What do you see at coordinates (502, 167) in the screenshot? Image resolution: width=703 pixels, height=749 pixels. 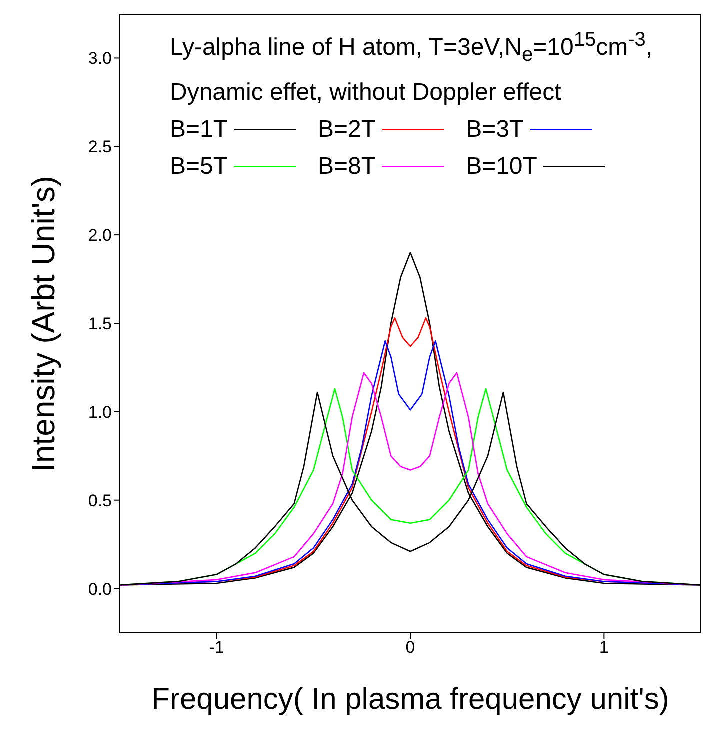 I see `legend-label: B=10T` at bounding box center [502, 167].